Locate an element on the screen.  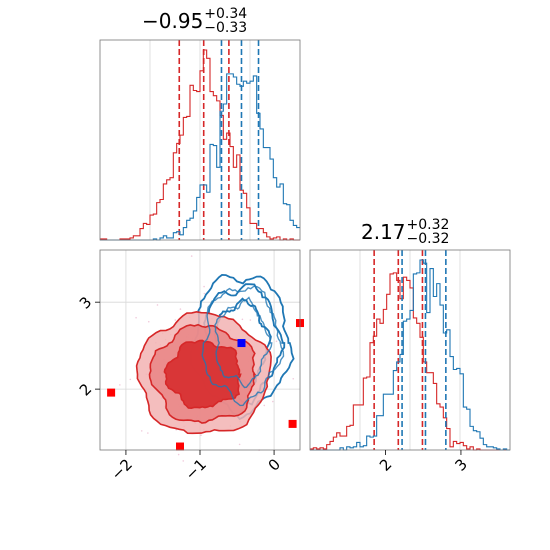
joint-xtick-label: −1 is located at coordinates (196, 469).